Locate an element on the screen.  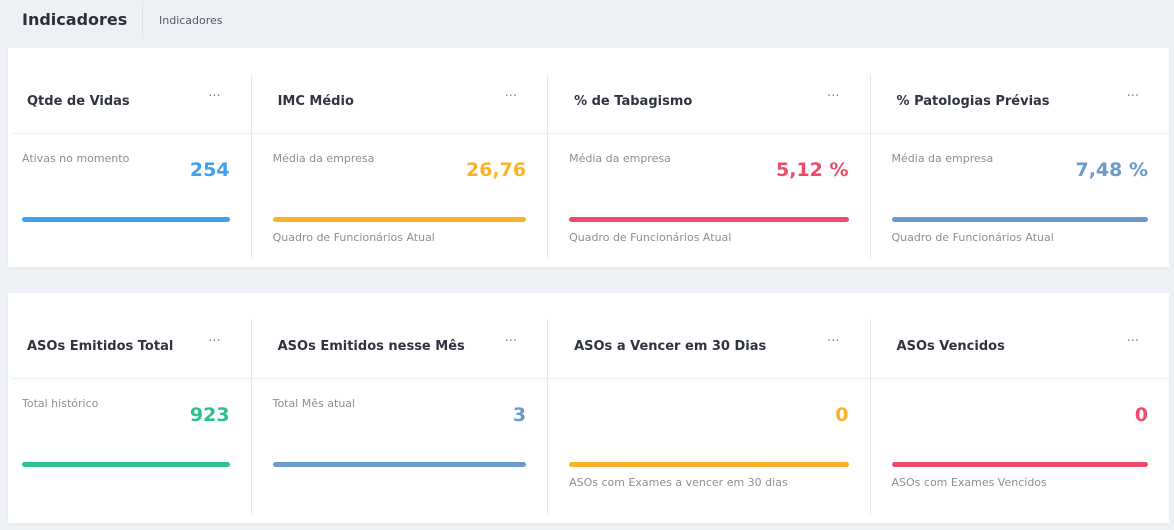
card-title: % de Tabagismo is located at coordinates (633, 101).